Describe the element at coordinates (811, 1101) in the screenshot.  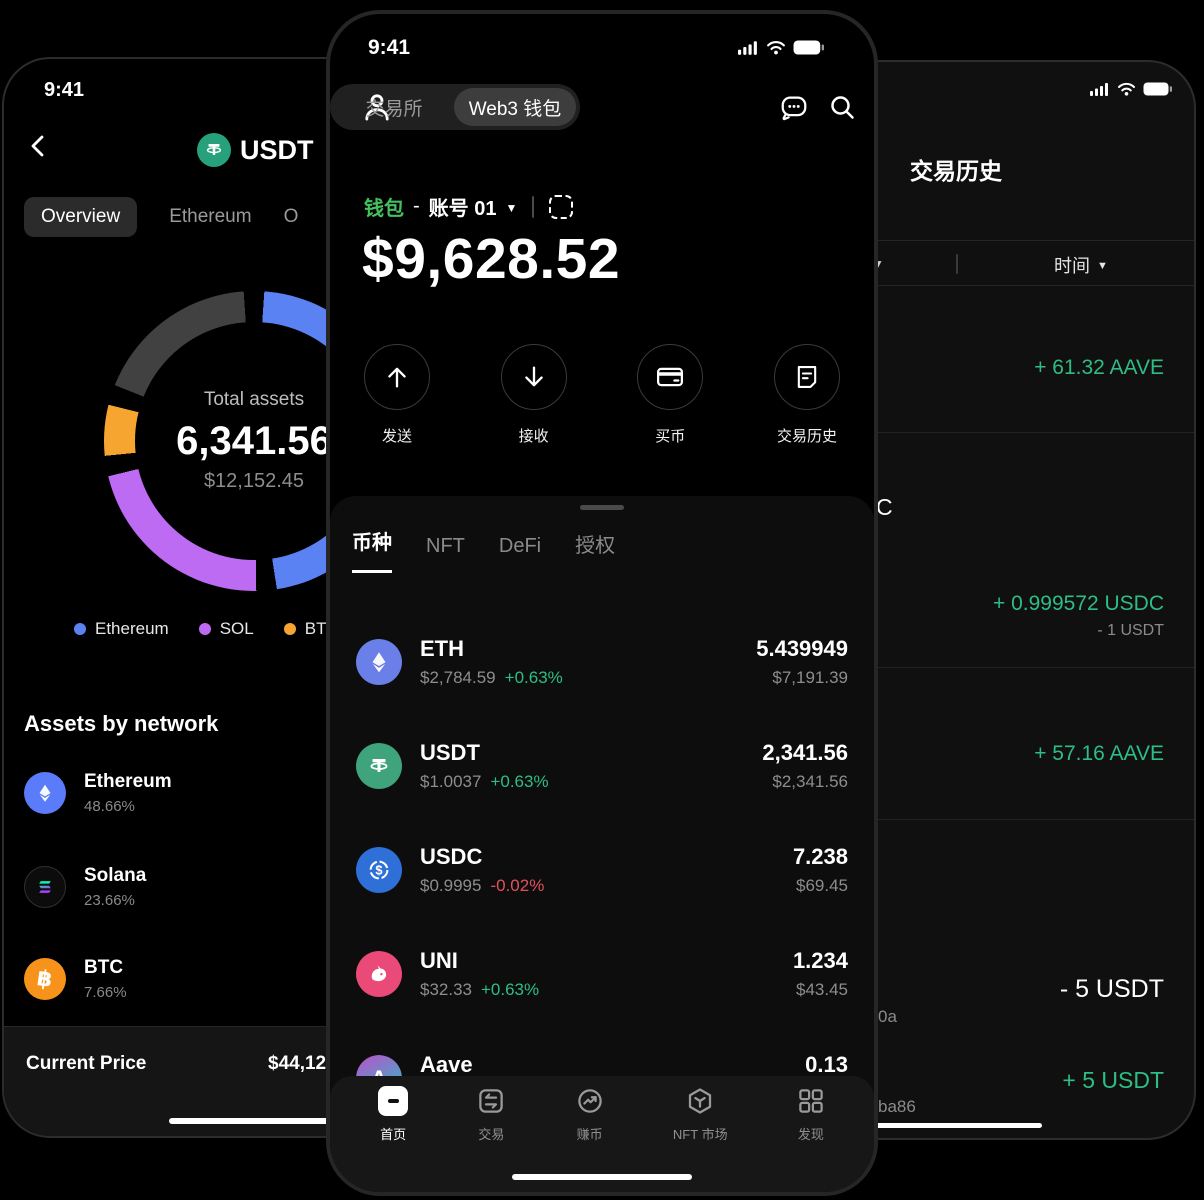
I see `discover-icon` at that location.